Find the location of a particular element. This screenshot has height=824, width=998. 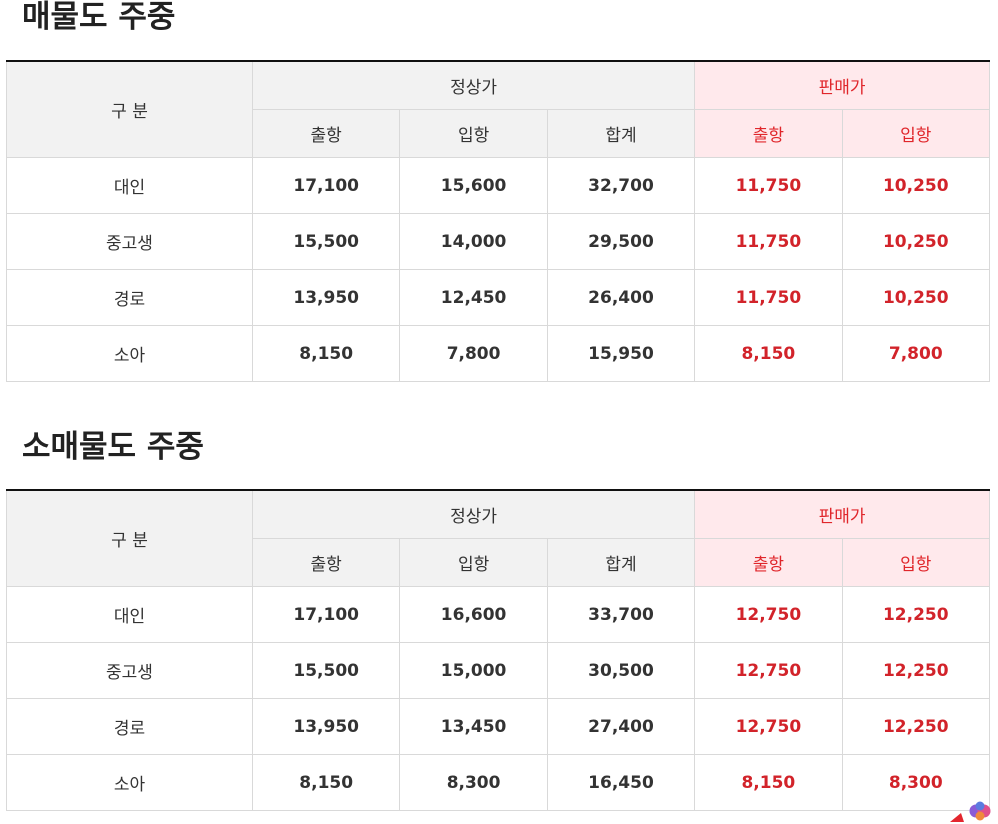

regular-arrival-price: 7,800 is located at coordinates (473, 353).